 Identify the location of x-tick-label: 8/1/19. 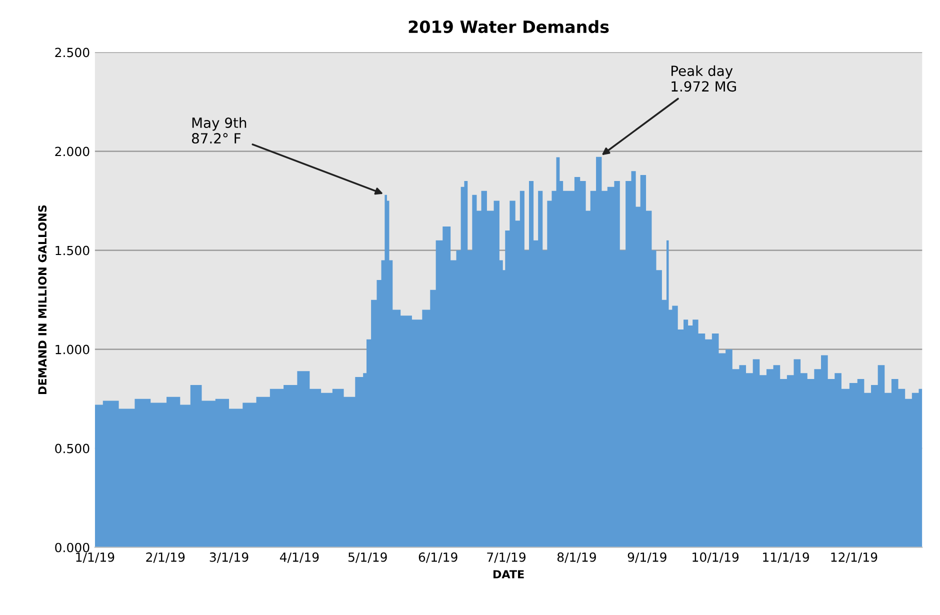
(576, 557).